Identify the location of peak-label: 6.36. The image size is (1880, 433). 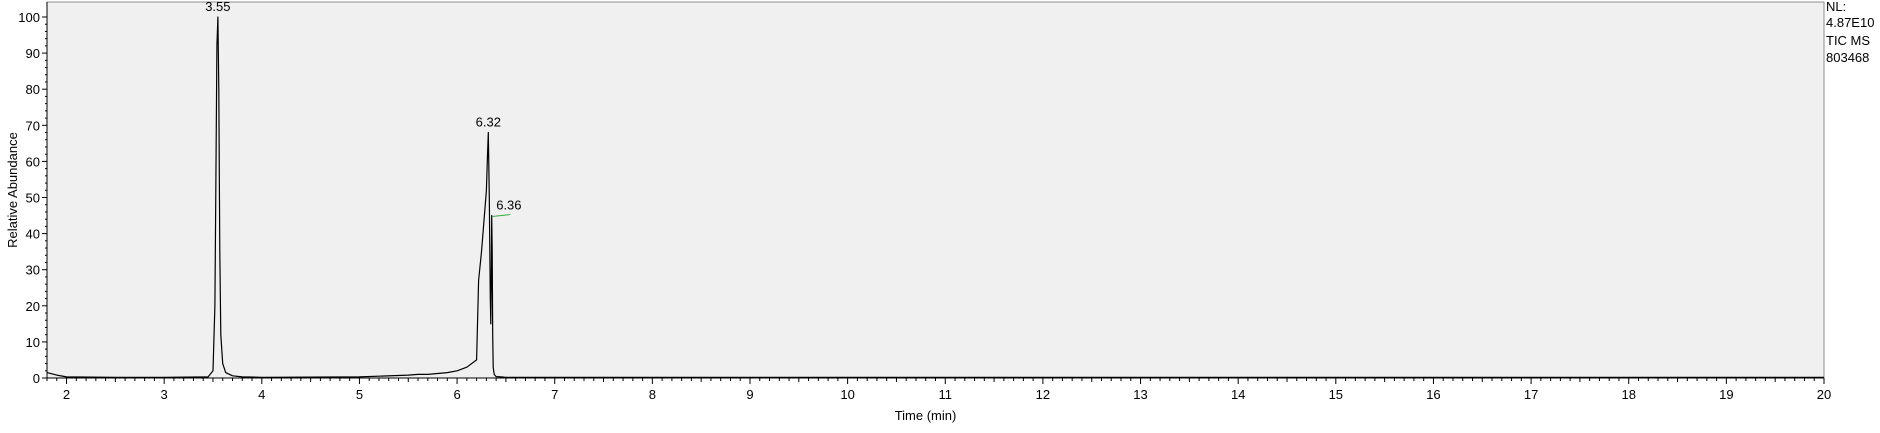
(508, 205).